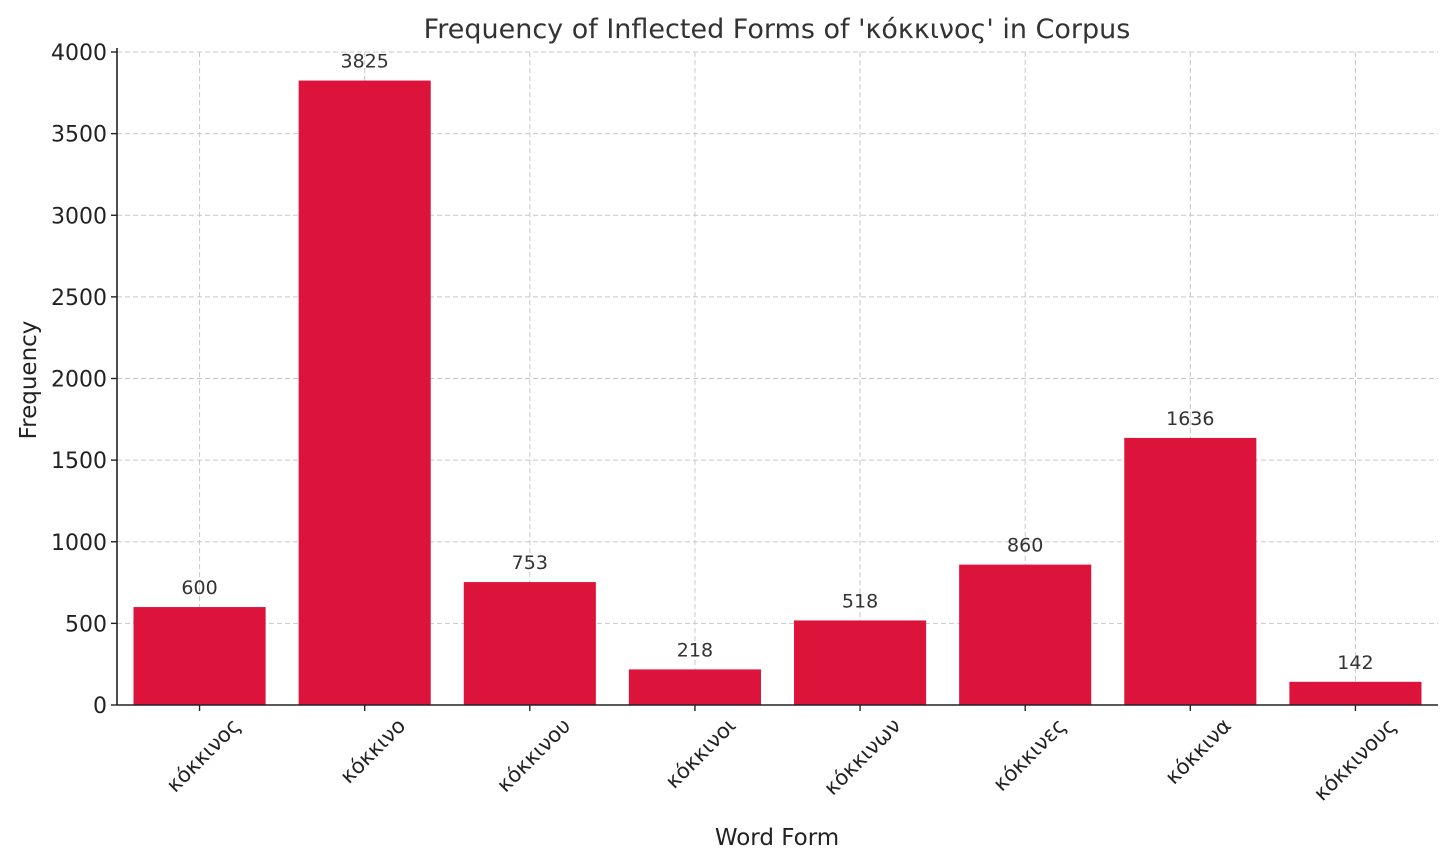  Describe the element at coordinates (29, 380) in the screenshot. I see `y-axis-label: Frequency` at that location.